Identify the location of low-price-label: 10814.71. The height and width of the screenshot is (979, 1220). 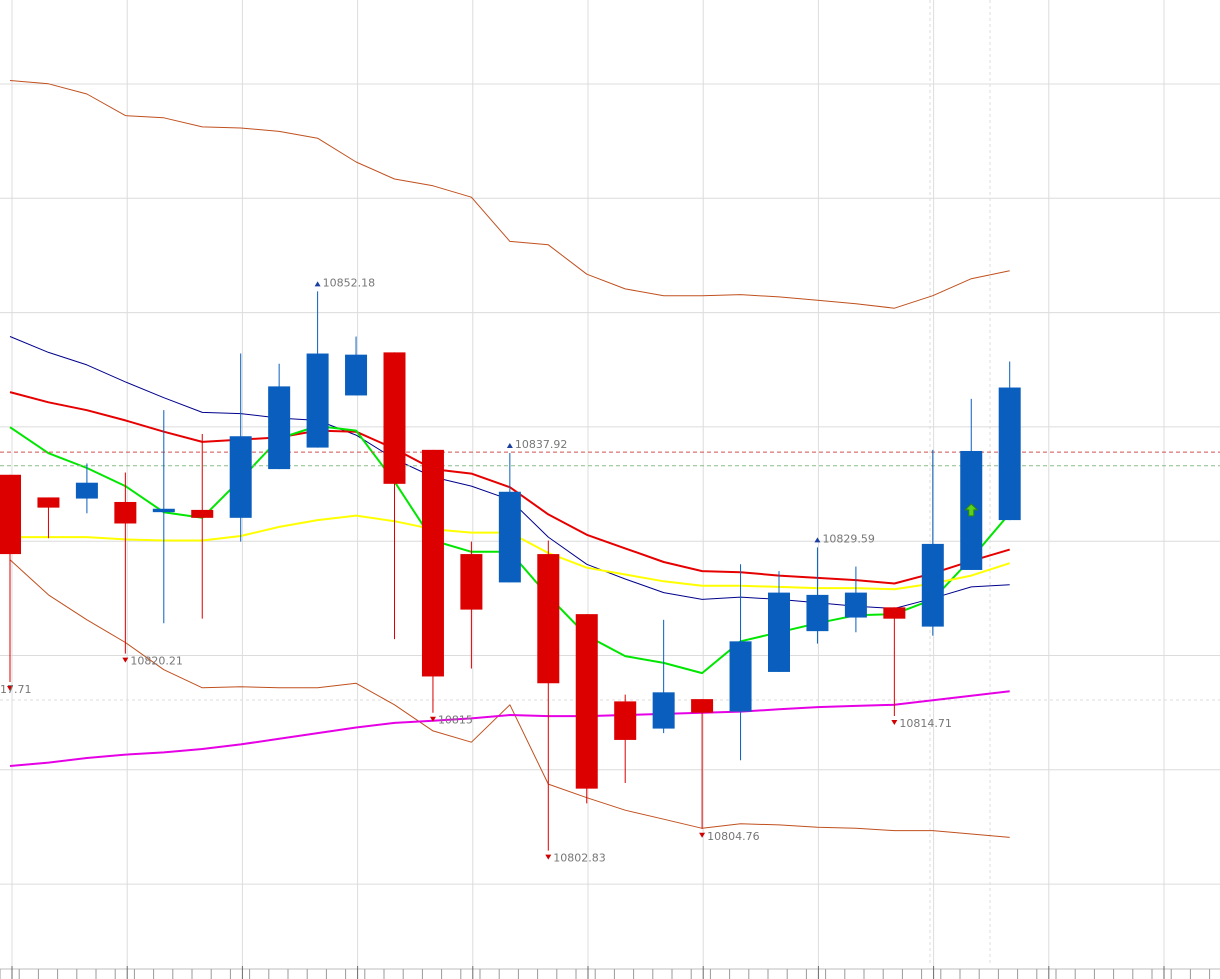
(925, 723).